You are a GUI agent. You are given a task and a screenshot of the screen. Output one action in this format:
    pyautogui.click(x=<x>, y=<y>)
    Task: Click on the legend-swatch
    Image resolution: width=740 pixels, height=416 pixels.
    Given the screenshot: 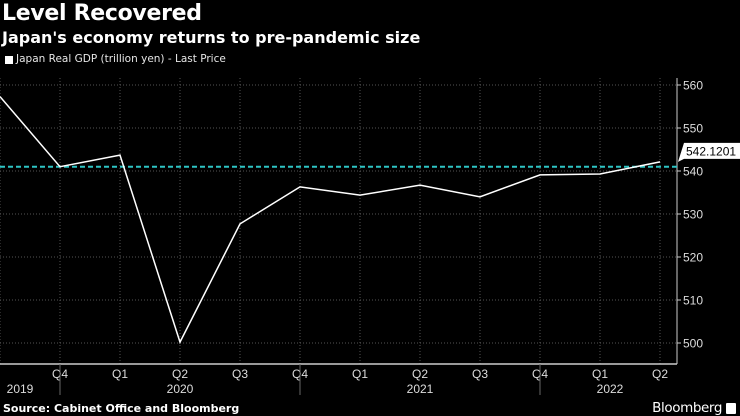 What is the action you would take?
    pyautogui.click(x=9, y=59)
    